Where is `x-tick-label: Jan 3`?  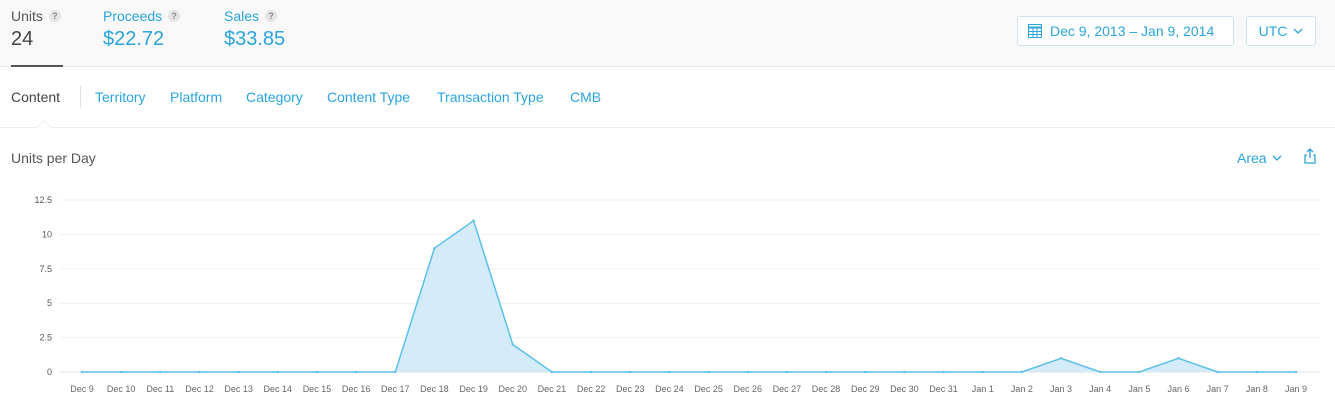
x-tick-label: Jan 3 is located at coordinates (1061, 389).